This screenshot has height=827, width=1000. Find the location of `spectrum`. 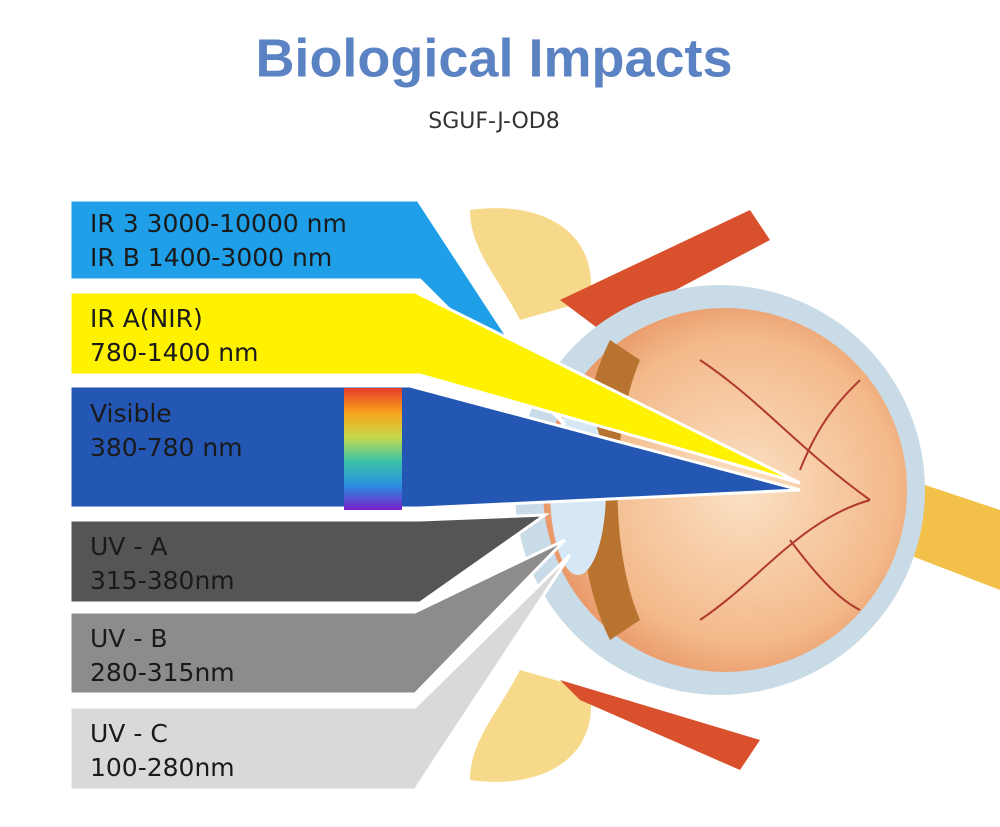

spectrum is located at coordinates (373, 449).